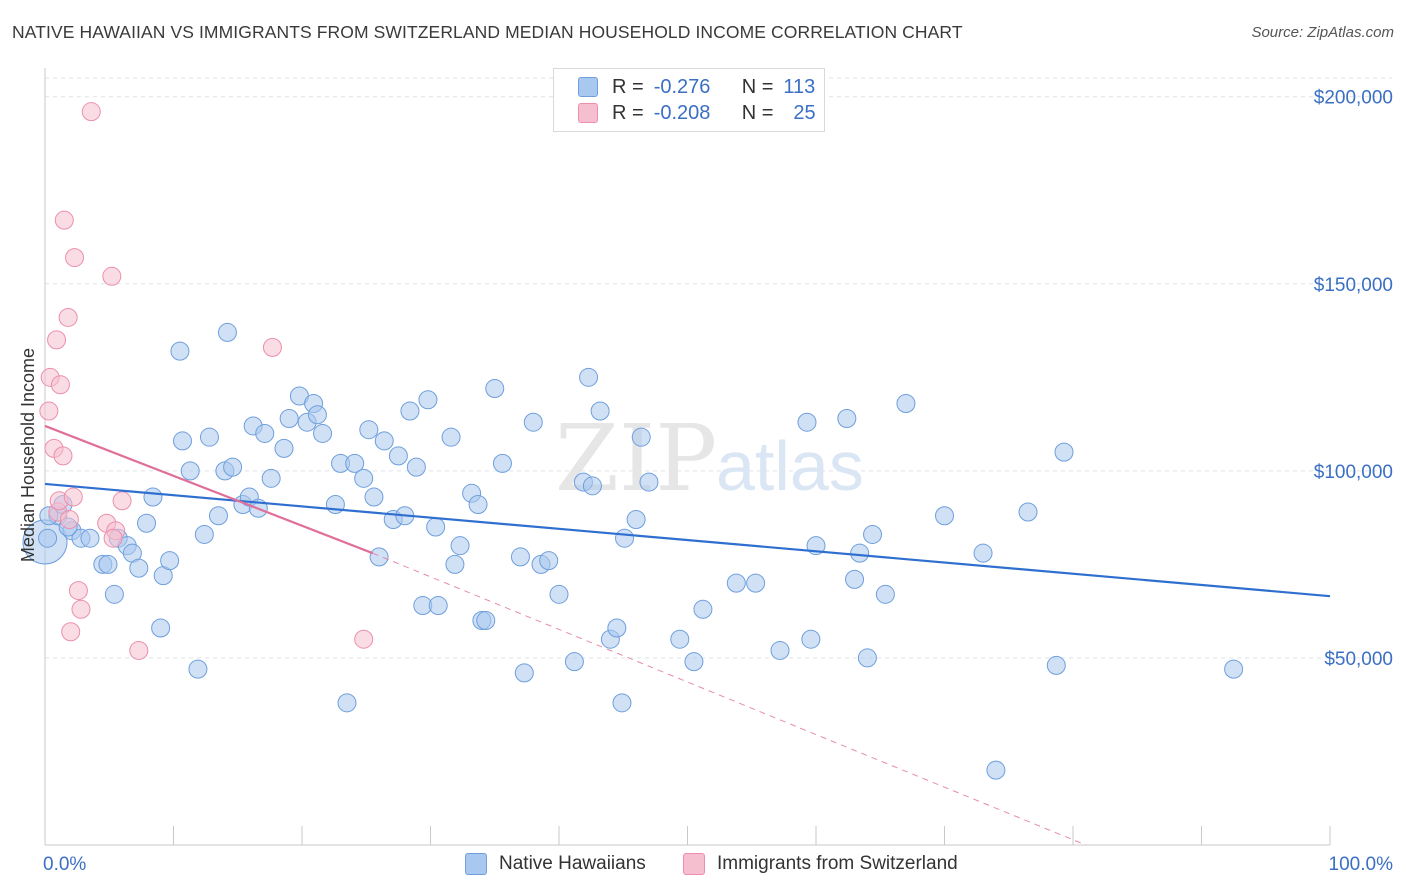 This screenshot has width=1406, height=892. Describe the element at coordinates (799, 86) in the screenshot. I see `n-value: 113` at that location.